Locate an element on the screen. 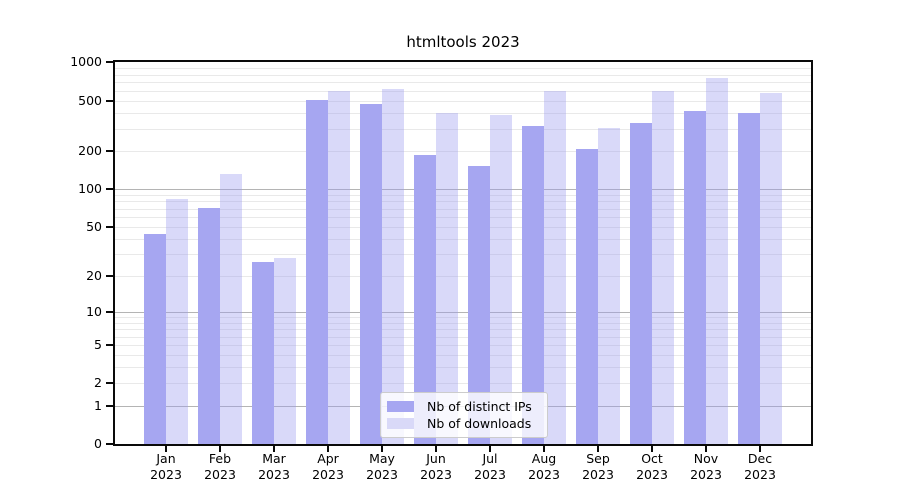  x-axis-tick-label: Aug 2023 is located at coordinates (544, 467).